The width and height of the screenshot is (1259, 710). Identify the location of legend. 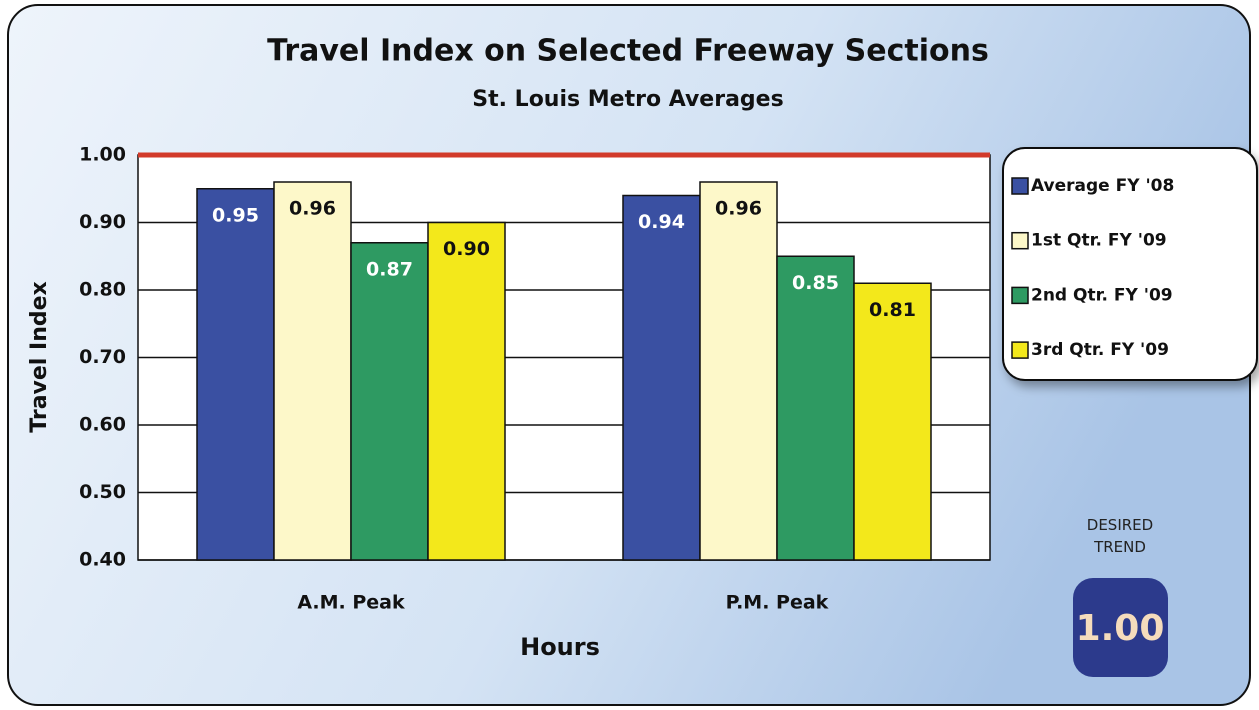
(1130, 264).